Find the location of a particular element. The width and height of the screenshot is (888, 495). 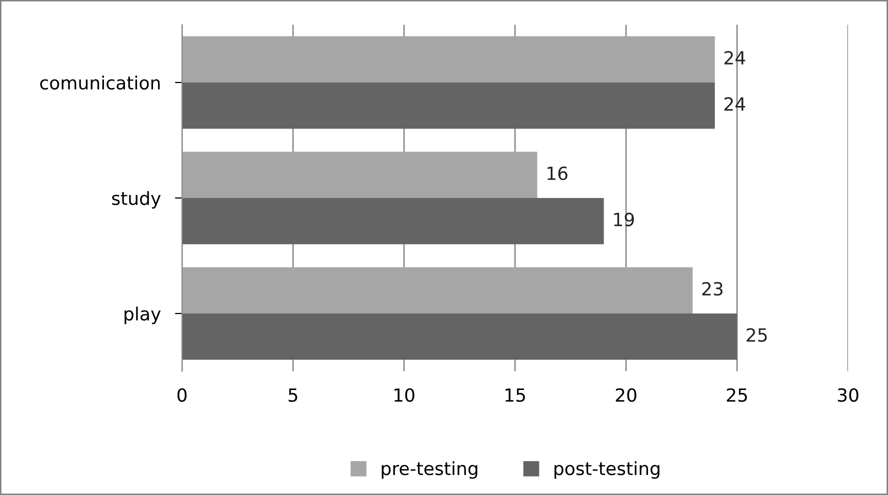

x-tick-label: 5 is located at coordinates (293, 395).